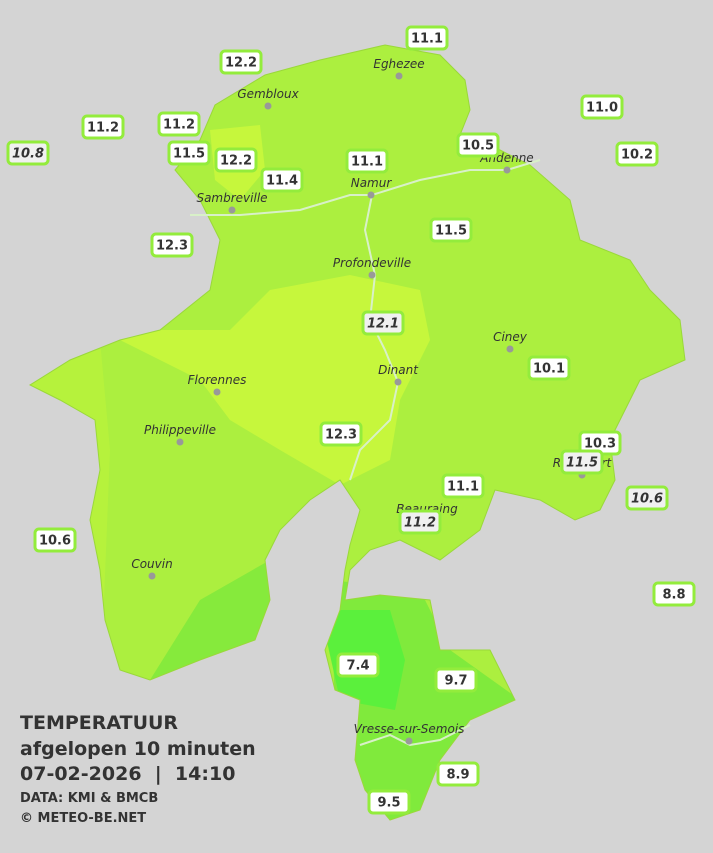 The height and width of the screenshot is (853, 713). I want to click on station-value: 10.8, so click(28, 154).